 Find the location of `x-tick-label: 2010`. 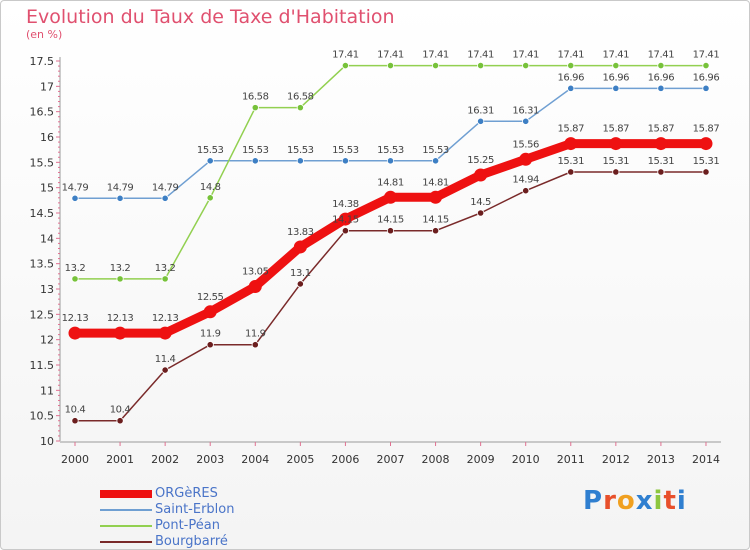

x-tick-label: 2010 is located at coordinates (526, 459).